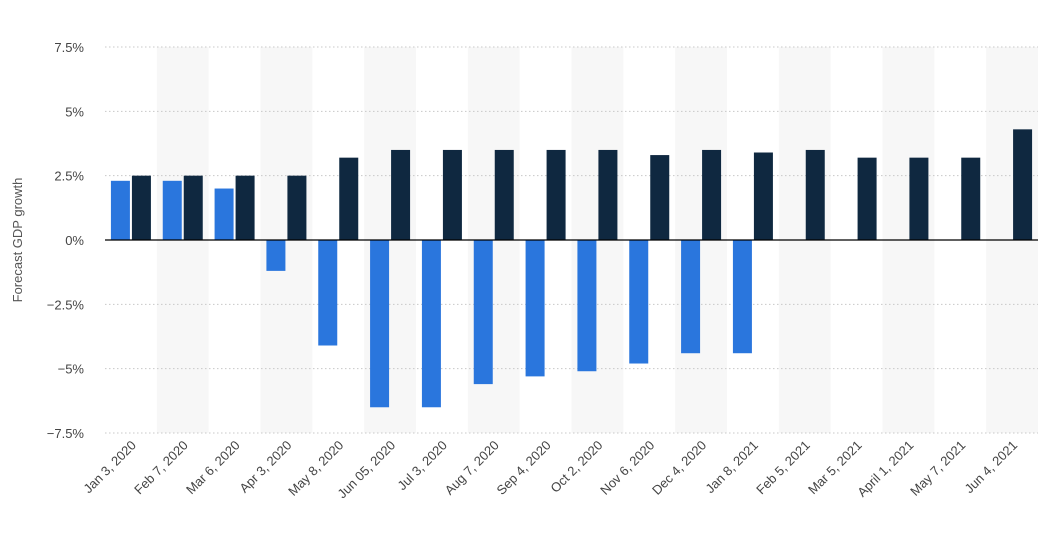 Image resolution: width=1058 pixels, height=560 pixels. What do you see at coordinates (472, 468) in the screenshot?
I see `x-tick-label: Aug 7, 2020` at bounding box center [472, 468].